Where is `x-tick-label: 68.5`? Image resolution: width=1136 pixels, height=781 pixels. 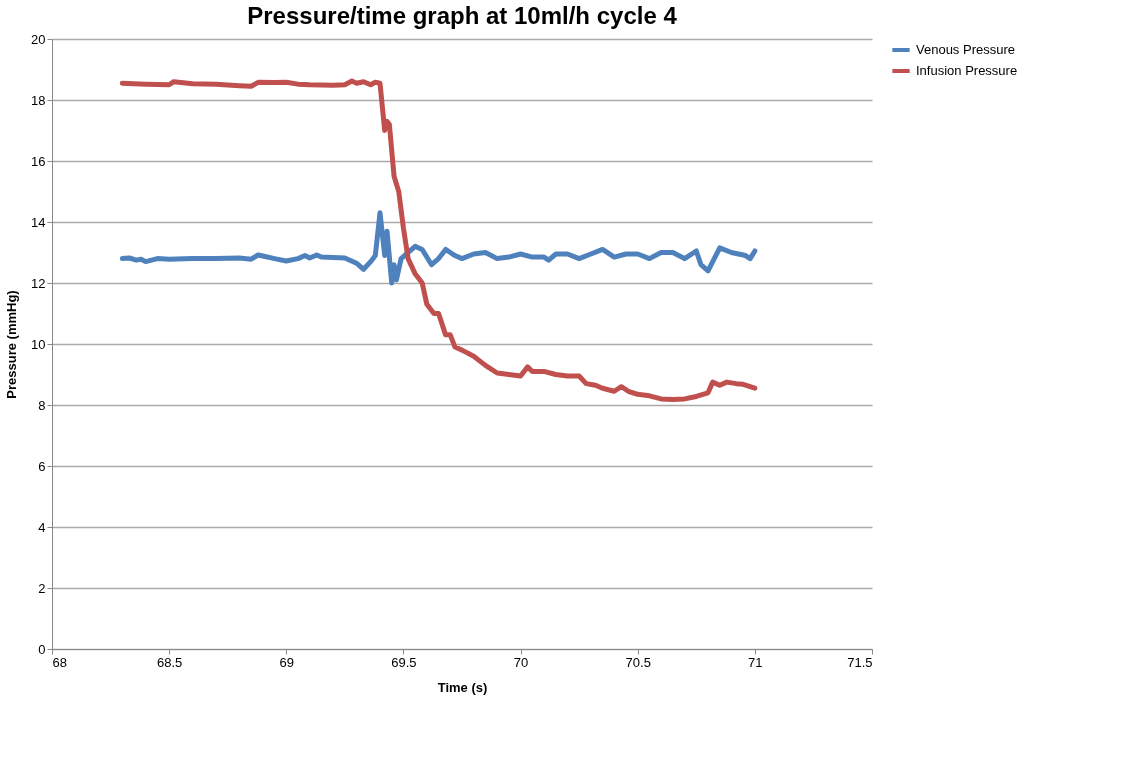
x-tick-label: 68.5 is located at coordinates (169, 662).